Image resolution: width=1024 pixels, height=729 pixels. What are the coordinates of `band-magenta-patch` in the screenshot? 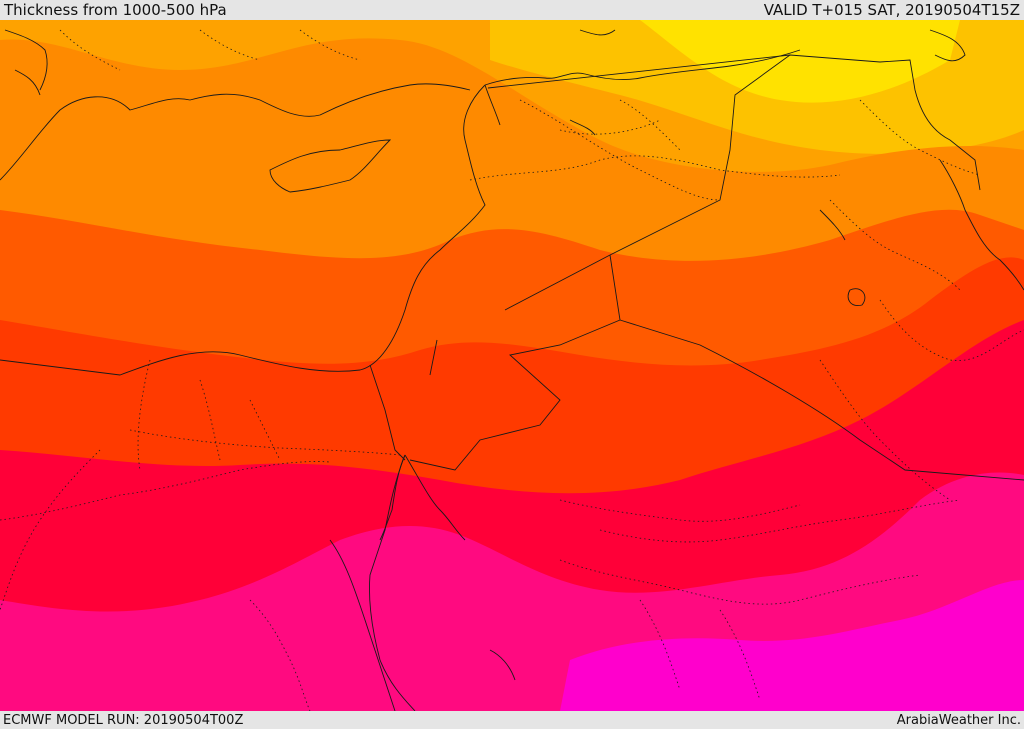 It's located at (615, 685).